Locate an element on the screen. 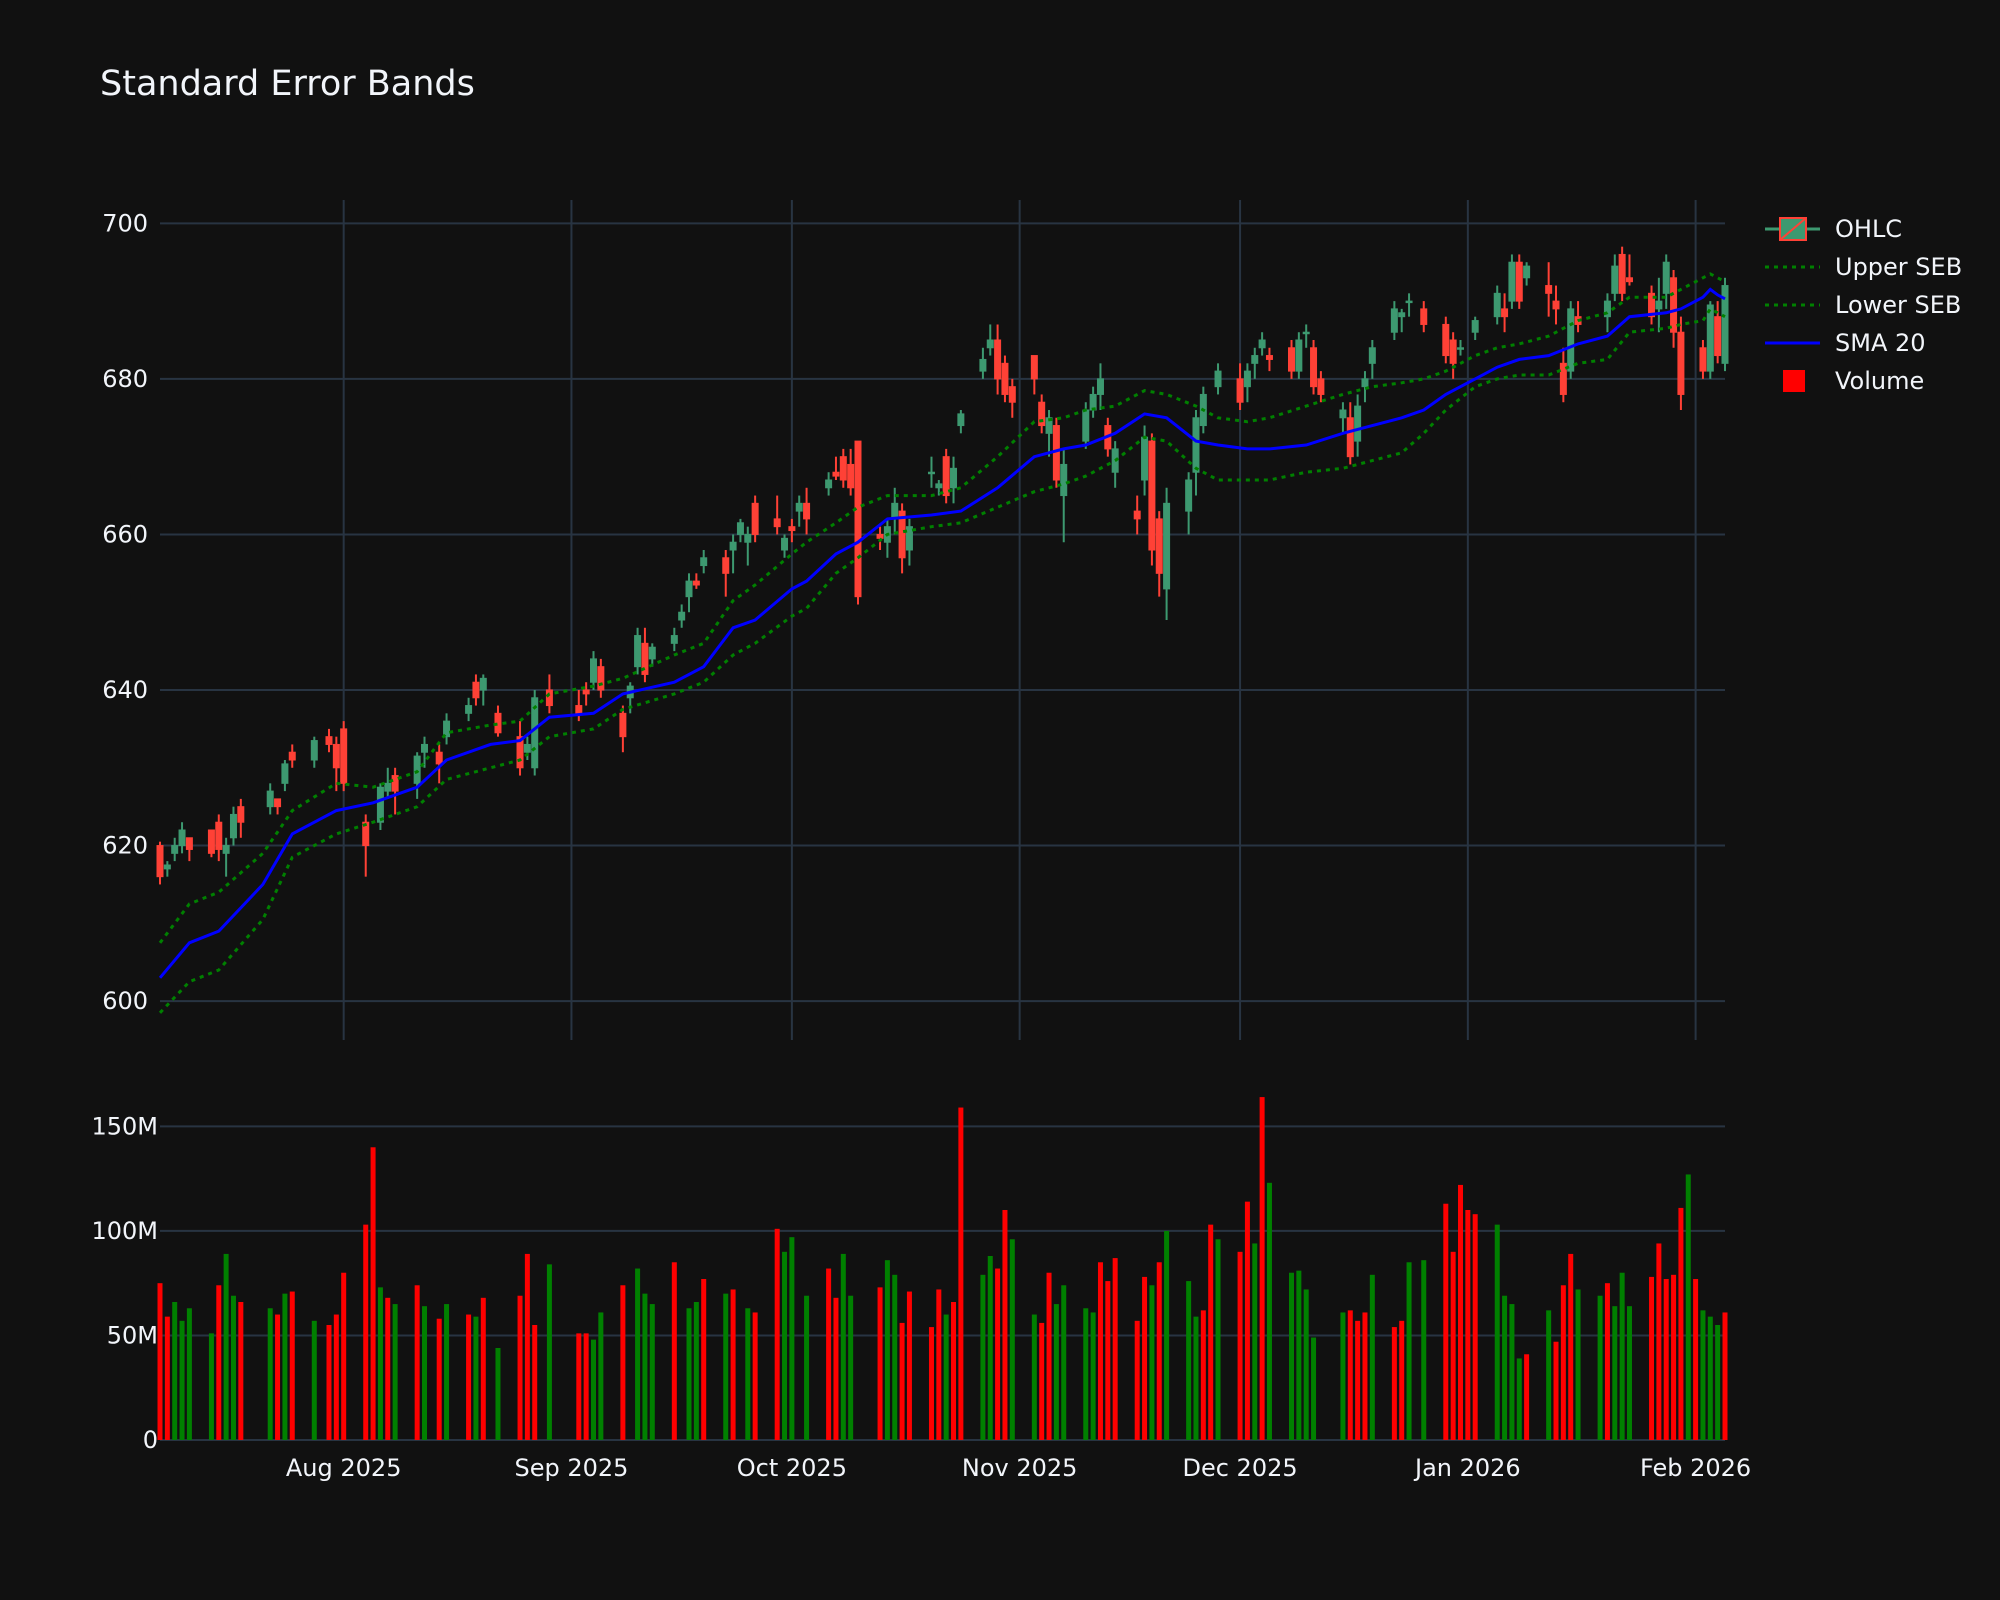 The height and width of the screenshot is (1600, 2000). chart-title: Standard Error Bands is located at coordinates (287, 84).